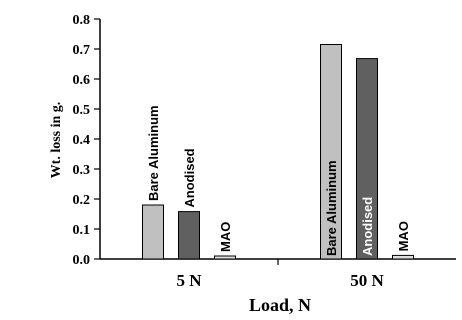 The height and width of the screenshot is (320, 462). I want to click on y-tick-label: 0.2, so click(82, 200).